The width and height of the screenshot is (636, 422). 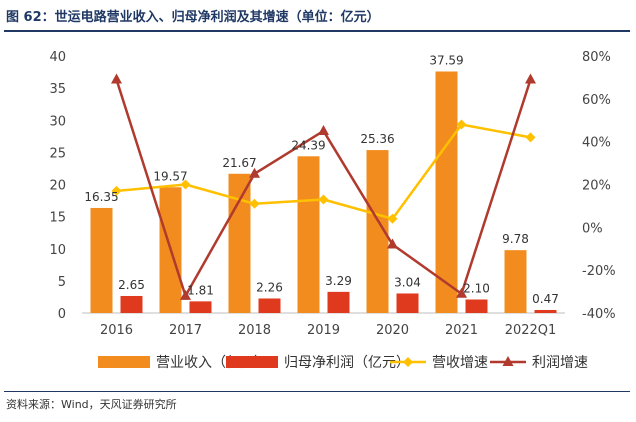 What do you see at coordinates (57, 57) in the screenshot?
I see `y-left-tick-label: 40` at bounding box center [57, 57].